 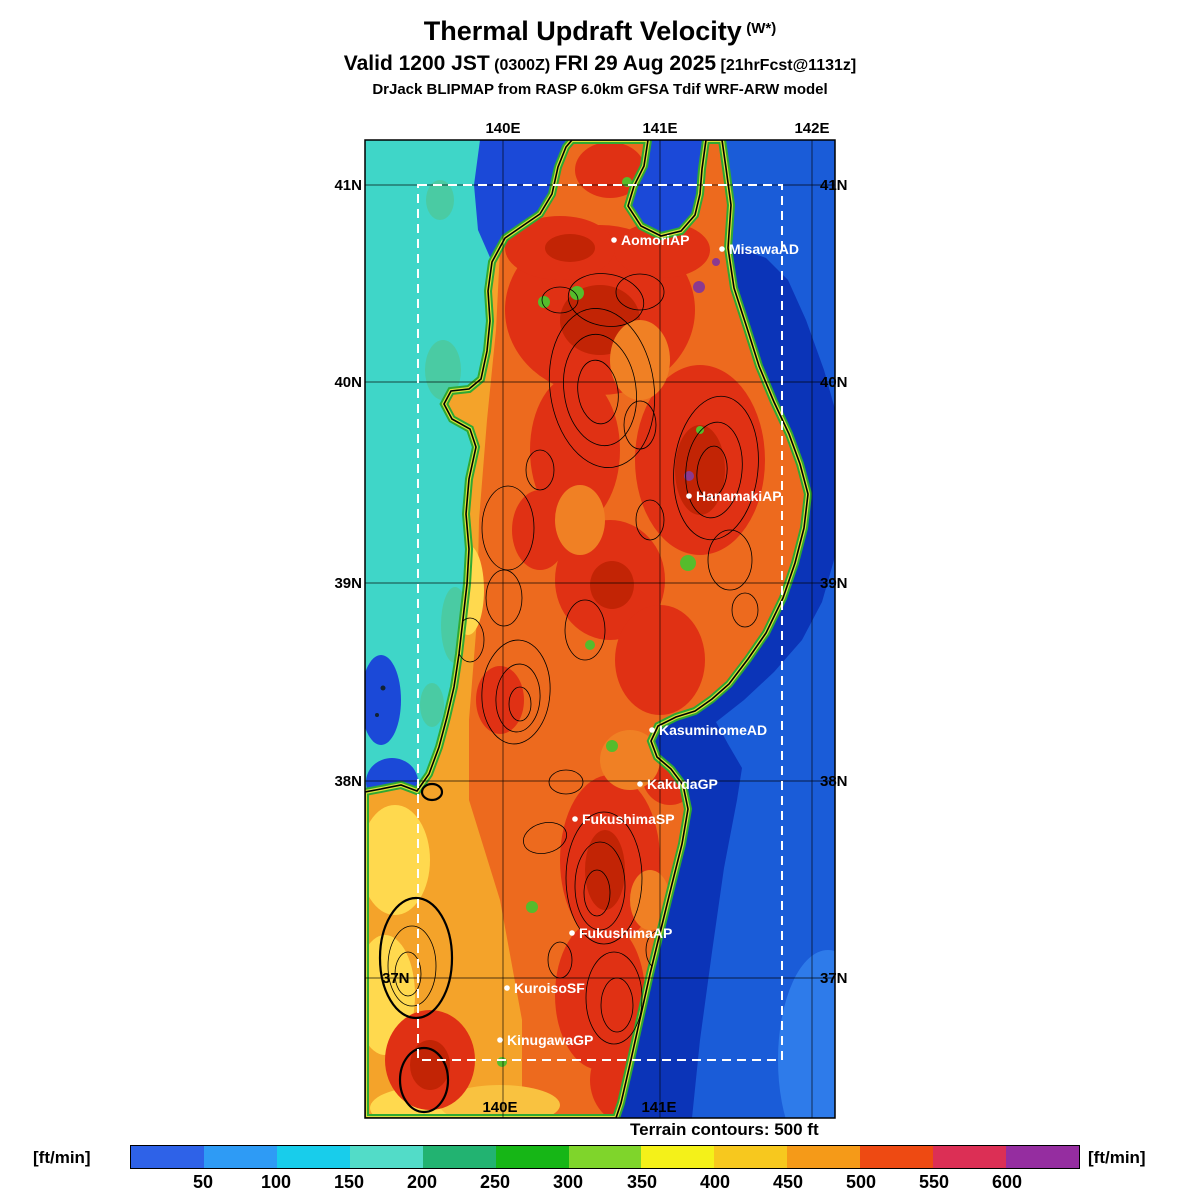 What do you see at coordinates (788, 1182) in the screenshot?
I see `colorbar-tick: 450` at bounding box center [788, 1182].